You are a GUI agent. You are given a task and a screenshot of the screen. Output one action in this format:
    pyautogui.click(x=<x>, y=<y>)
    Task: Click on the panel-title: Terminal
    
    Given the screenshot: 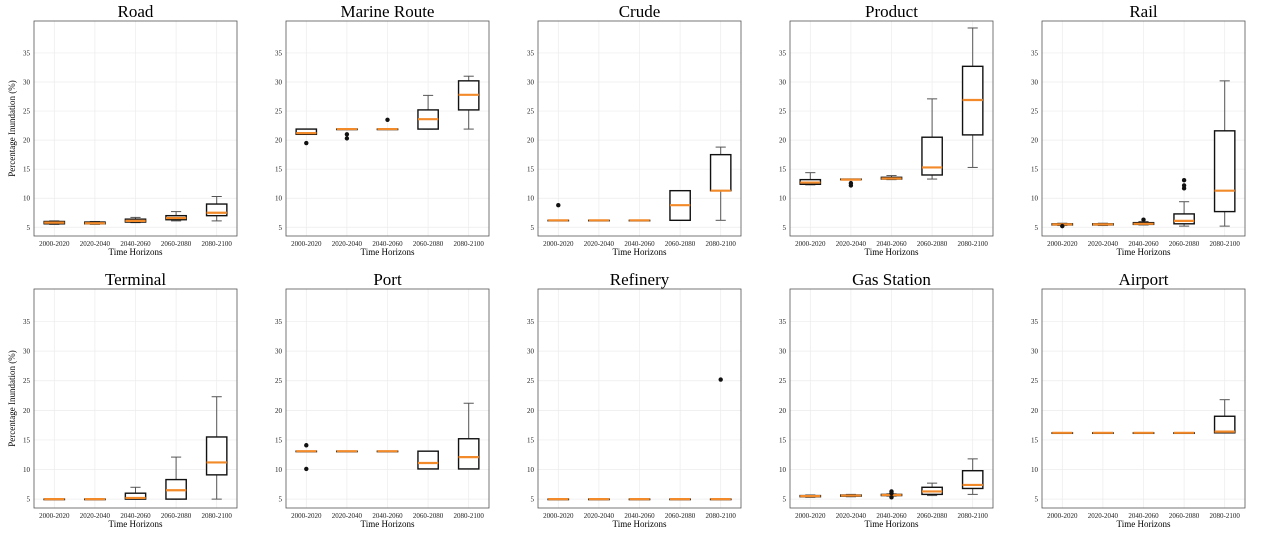 What is the action you would take?
    pyautogui.click(x=135, y=279)
    